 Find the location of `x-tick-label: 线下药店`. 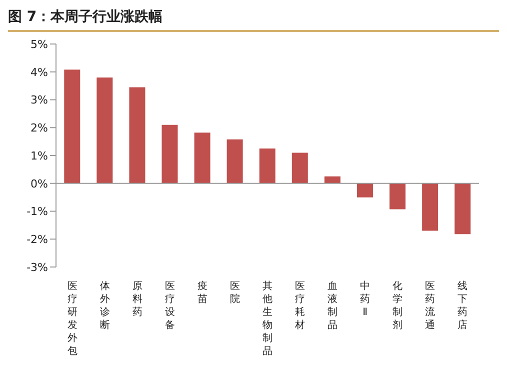

x-tick-label: 线下药店 is located at coordinates (463, 305).